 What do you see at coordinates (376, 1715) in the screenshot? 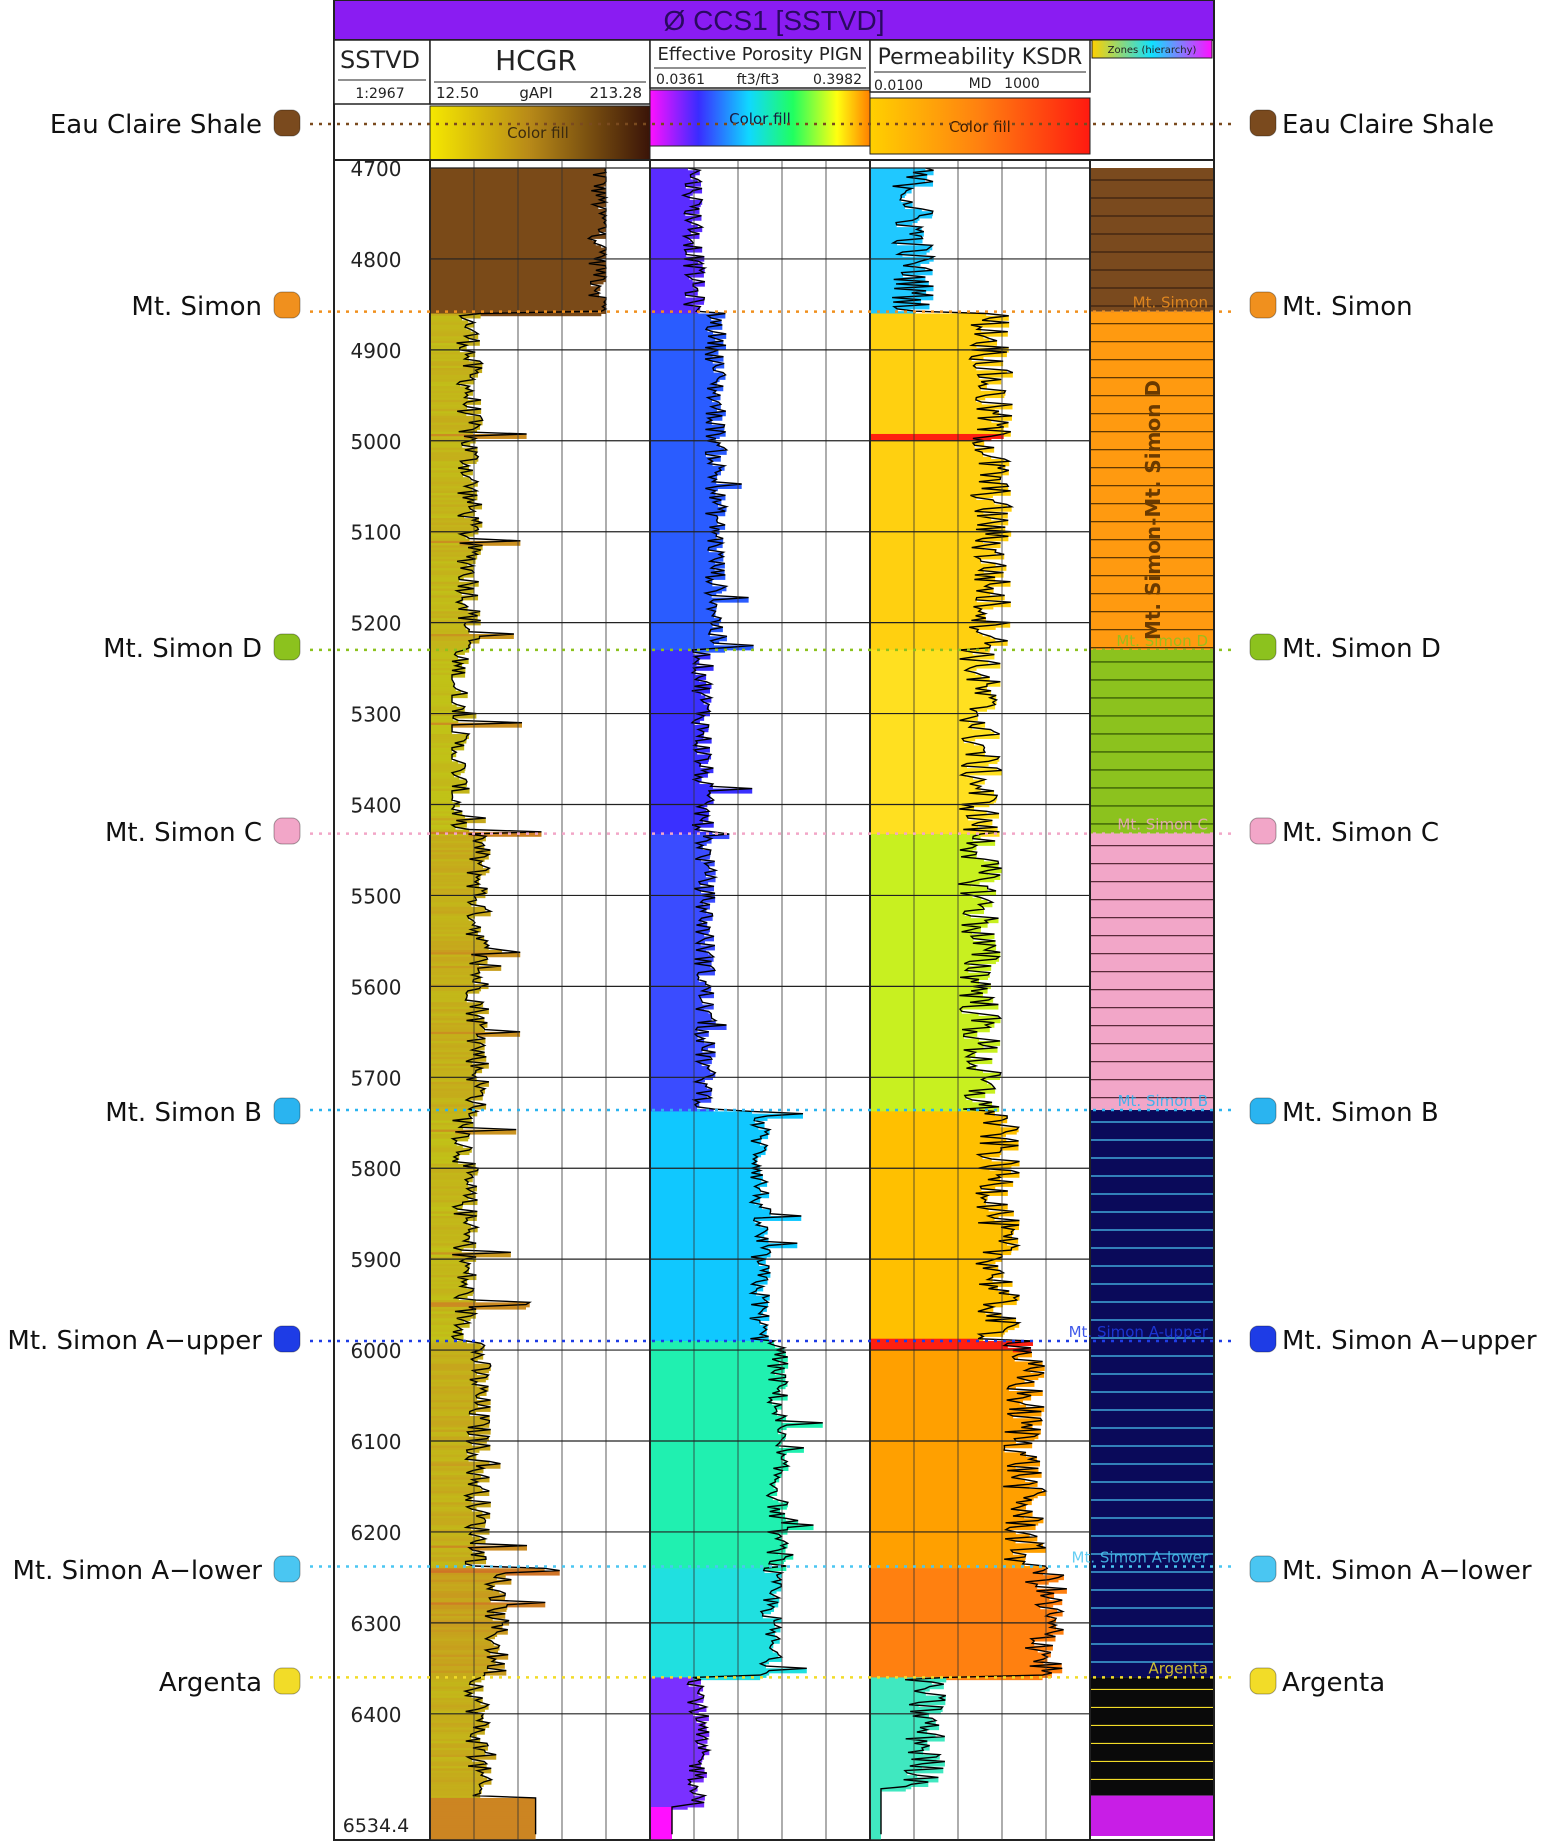
I see `depth-tick-label: 6400` at bounding box center [376, 1715].